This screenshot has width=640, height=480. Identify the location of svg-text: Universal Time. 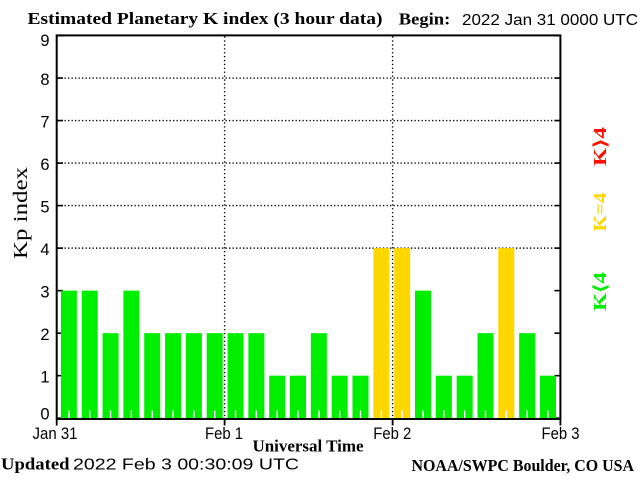
(308, 446).